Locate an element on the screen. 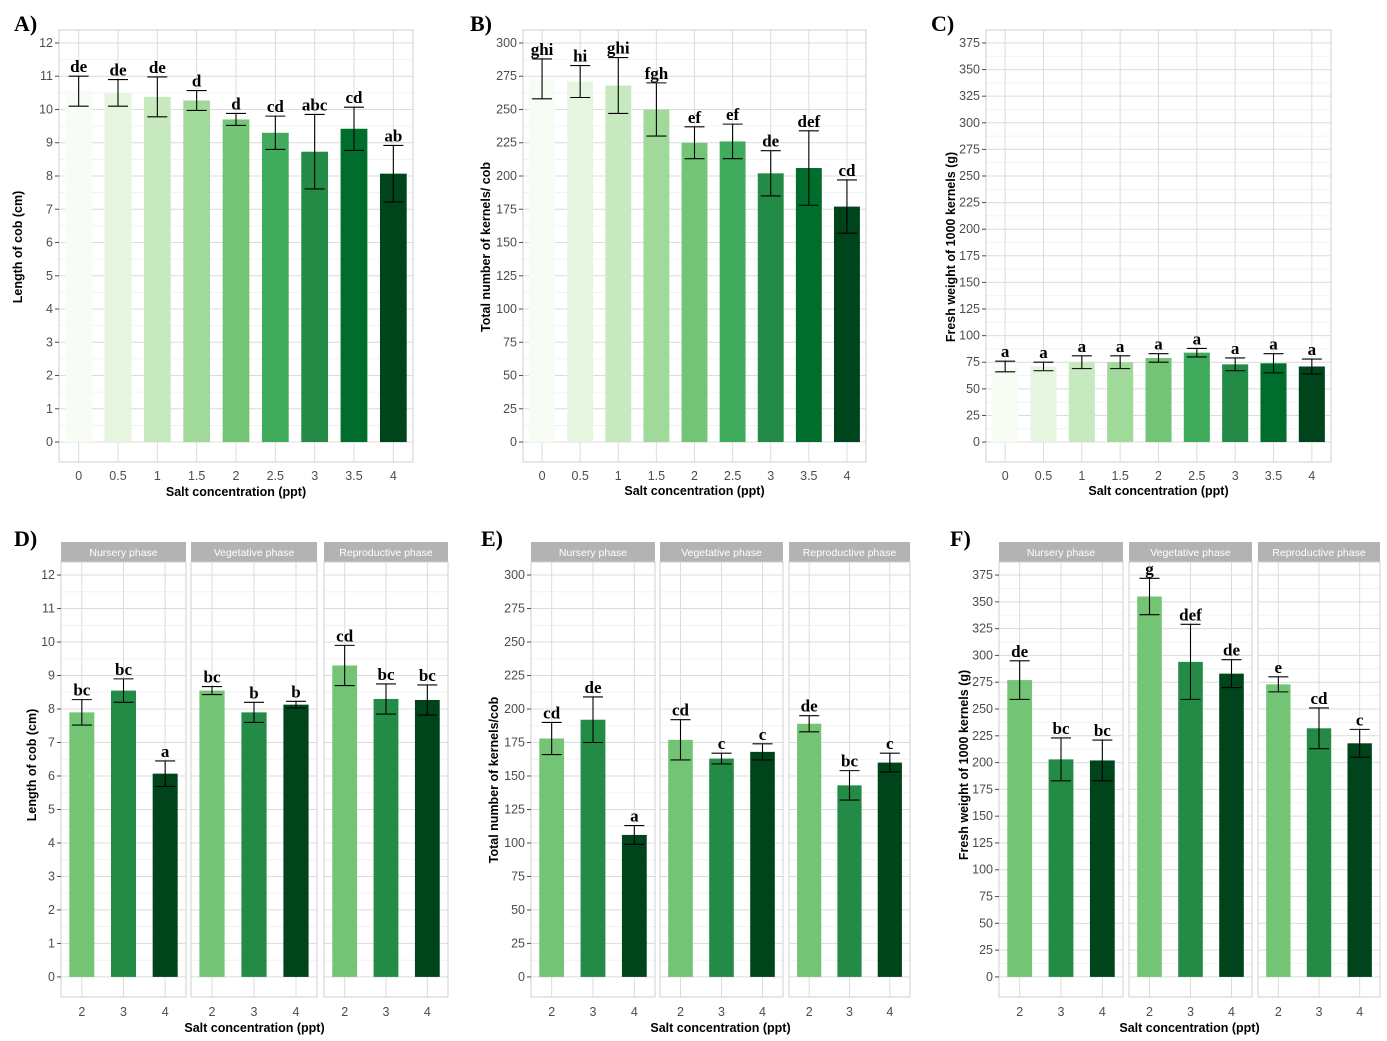  panel-f-facet-strip-label: Nursery phase is located at coordinates (1061, 553).